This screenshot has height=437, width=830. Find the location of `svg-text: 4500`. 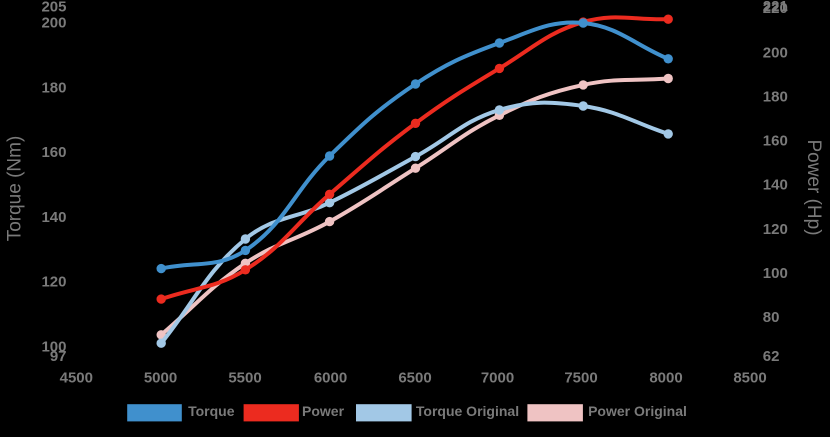

svg-text: 4500 is located at coordinates (76, 378).